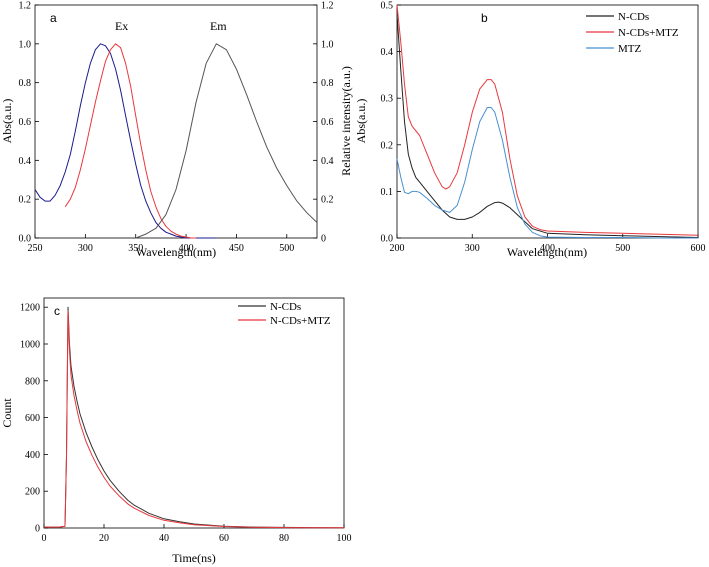 This screenshot has height=567, width=709. Describe the element at coordinates (387, 52) in the screenshot. I see `panel-b-ytick-label: 0.4` at that location.